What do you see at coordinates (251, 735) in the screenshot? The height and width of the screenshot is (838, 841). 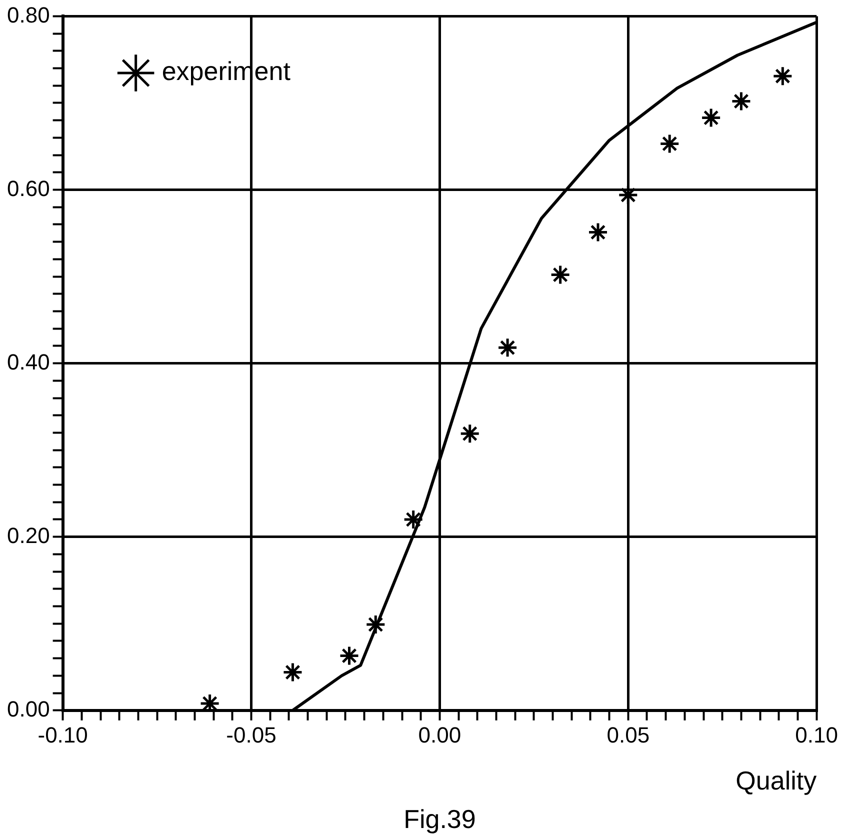 I see `x-tick-label: -0.05` at bounding box center [251, 735].